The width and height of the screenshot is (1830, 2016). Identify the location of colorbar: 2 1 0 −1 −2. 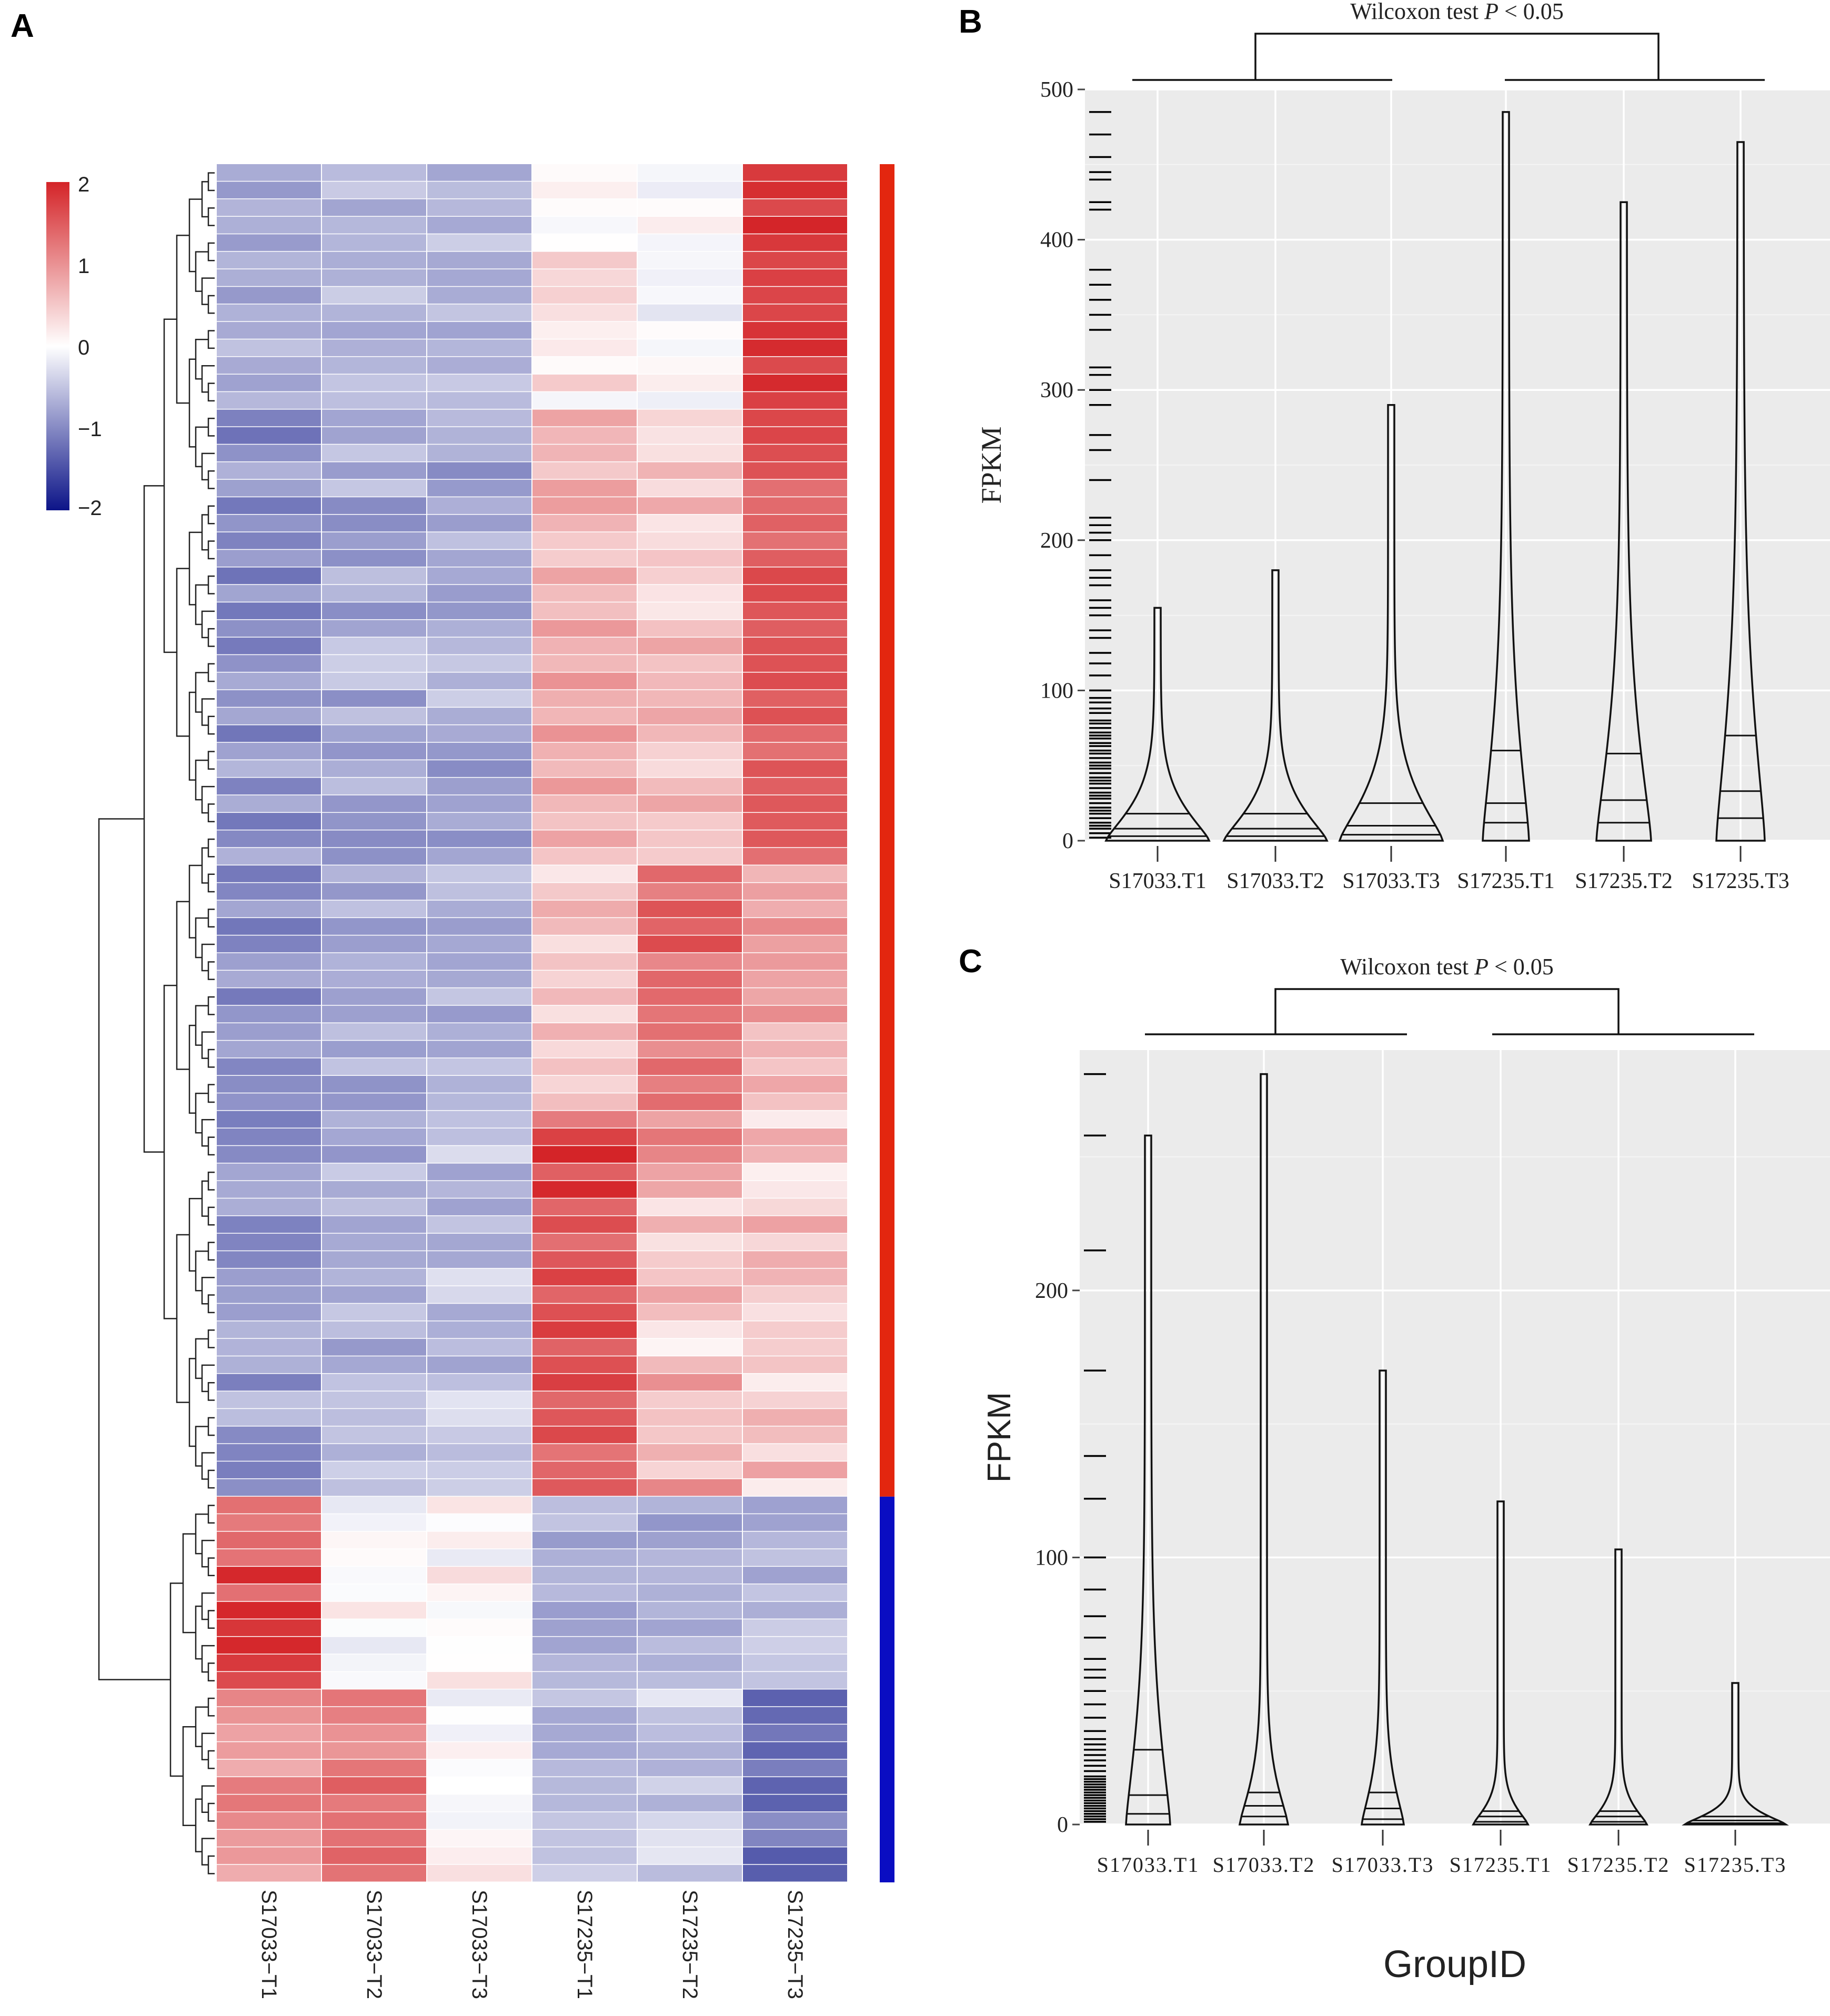
(74, 346).